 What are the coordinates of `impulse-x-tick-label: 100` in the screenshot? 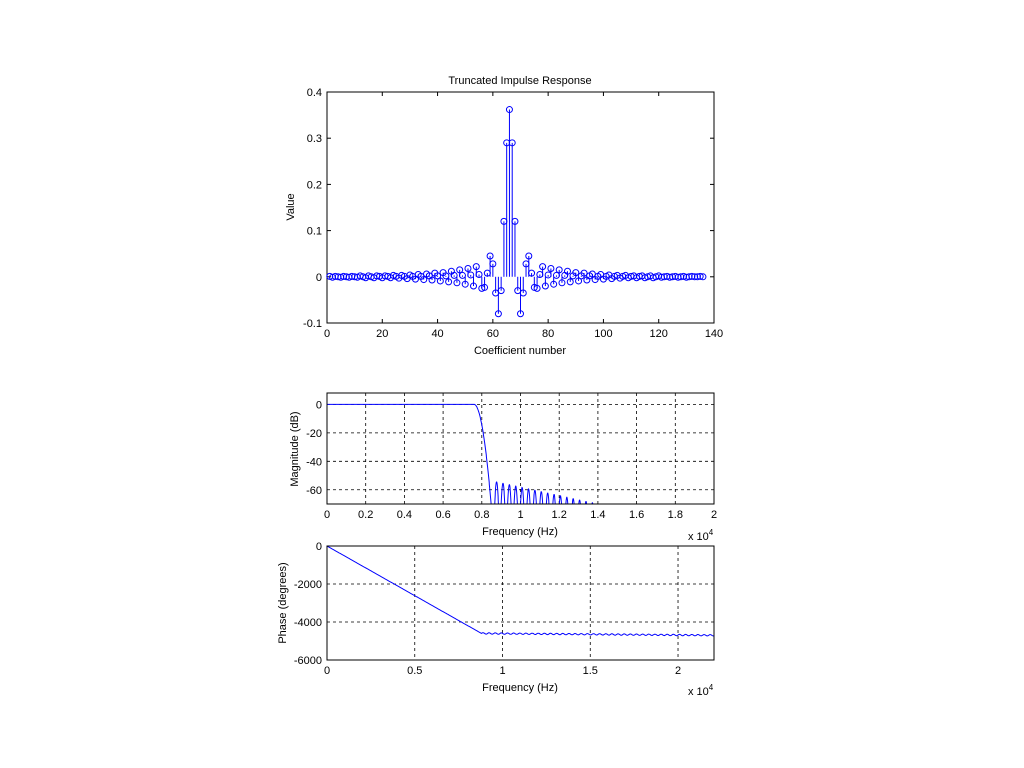 It's located at (603, 334).